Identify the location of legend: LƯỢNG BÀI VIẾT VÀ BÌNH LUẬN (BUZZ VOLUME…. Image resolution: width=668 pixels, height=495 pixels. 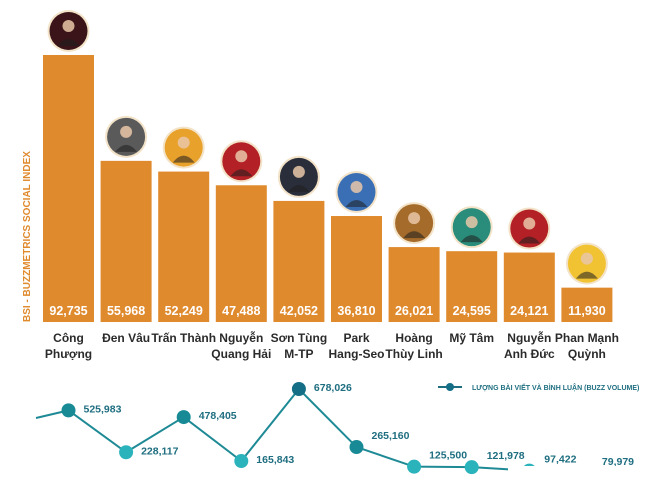
(538, 387).